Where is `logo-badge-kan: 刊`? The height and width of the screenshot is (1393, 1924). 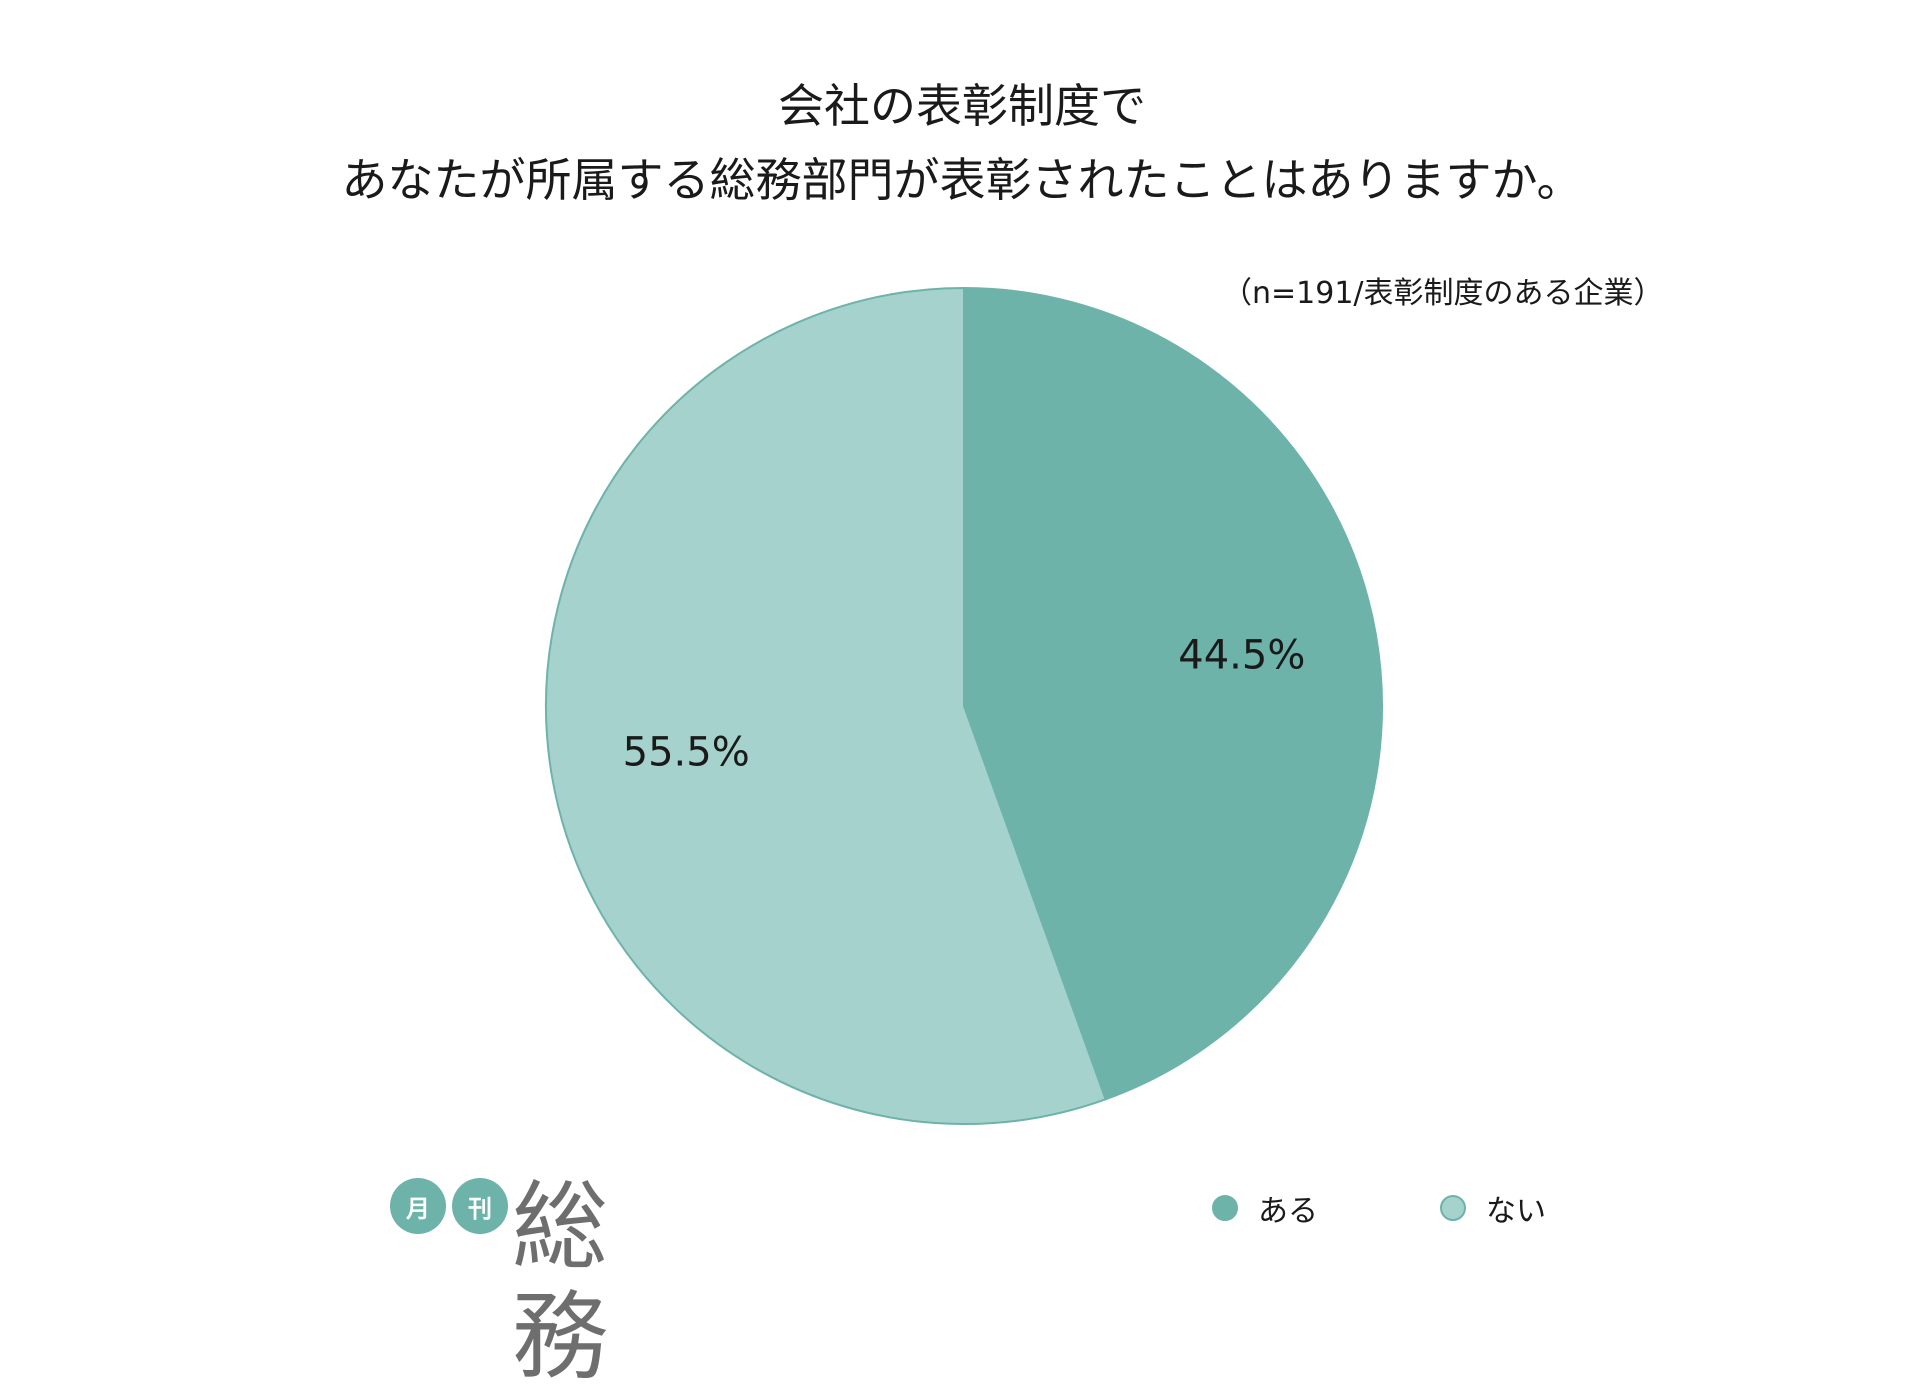 logo-badge-kan: 刊 is located at coordinates (480, 1206).